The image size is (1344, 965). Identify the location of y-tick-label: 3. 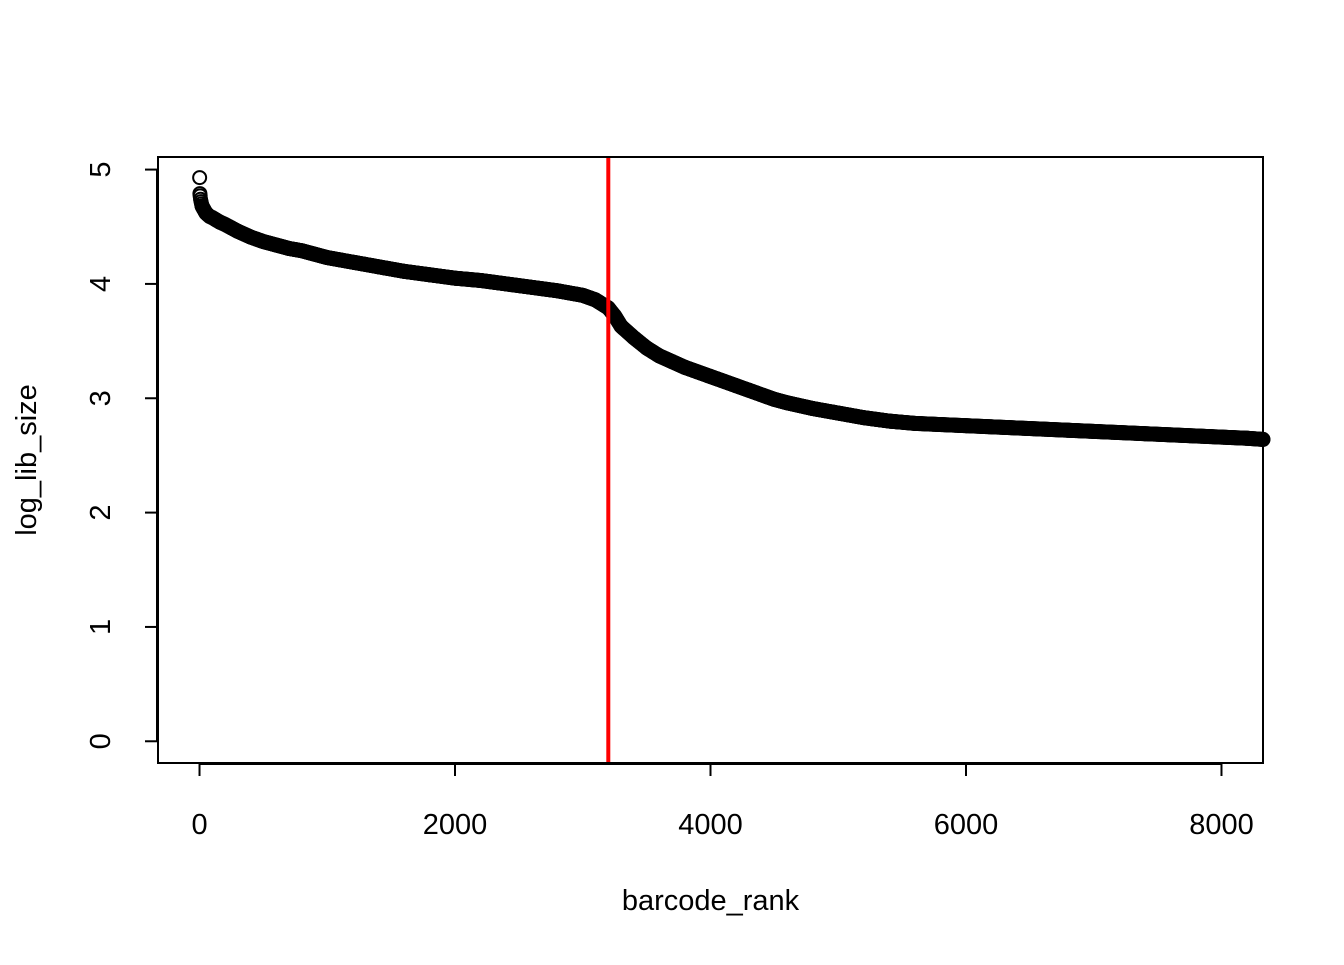
(101, 398).